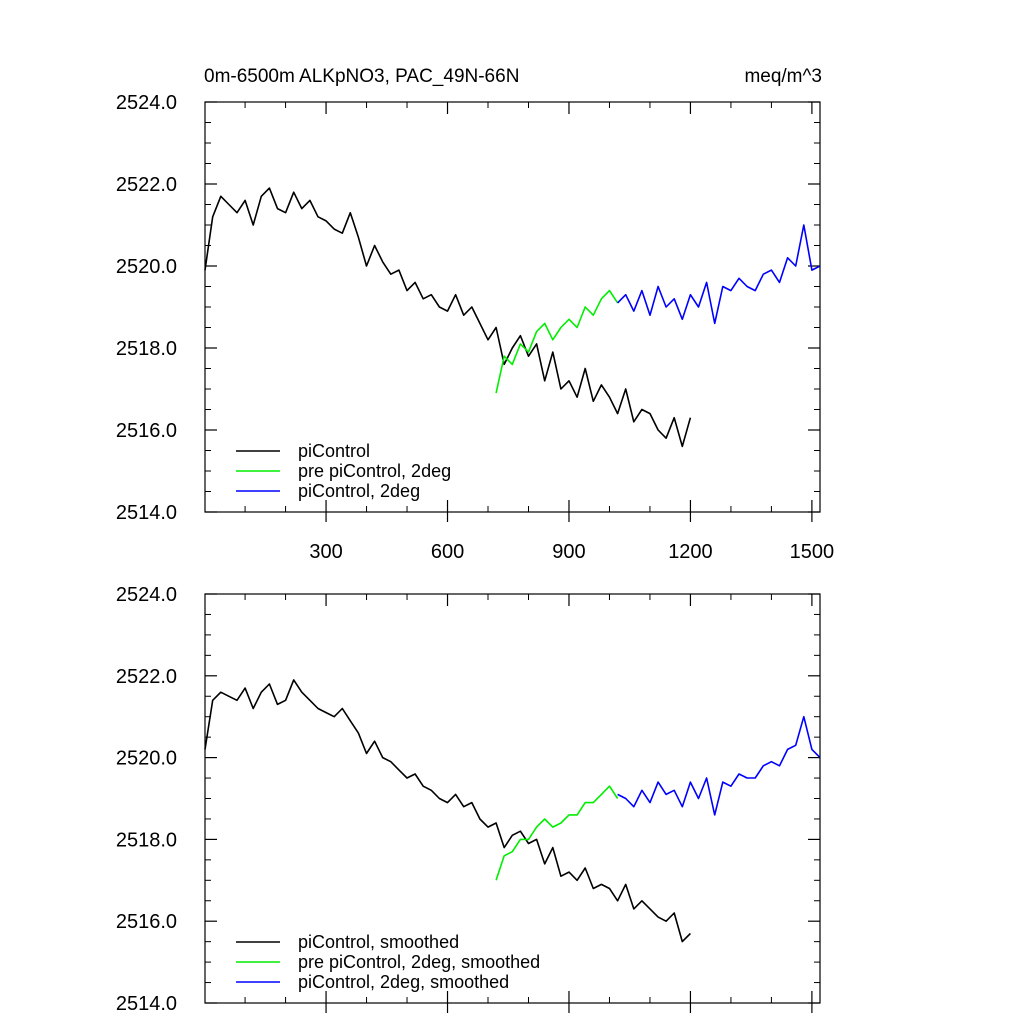  Describe the element at coordinates (812, 552) in the screenshot. I see `x-tick-label: 1500` at that location.